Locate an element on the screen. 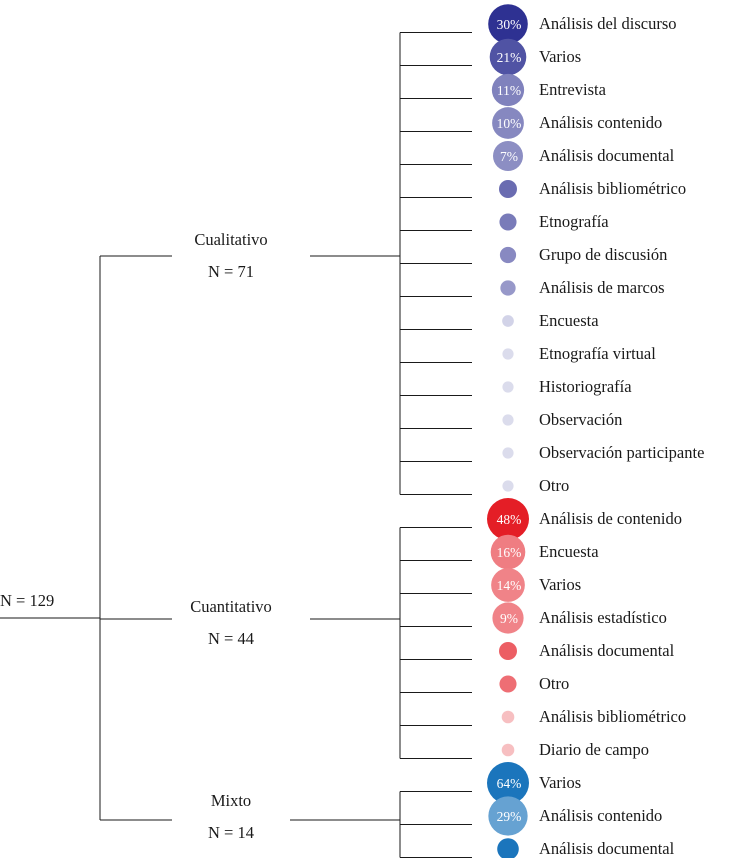  leaf-item: Encuesta is located at coordinates (499, 320).